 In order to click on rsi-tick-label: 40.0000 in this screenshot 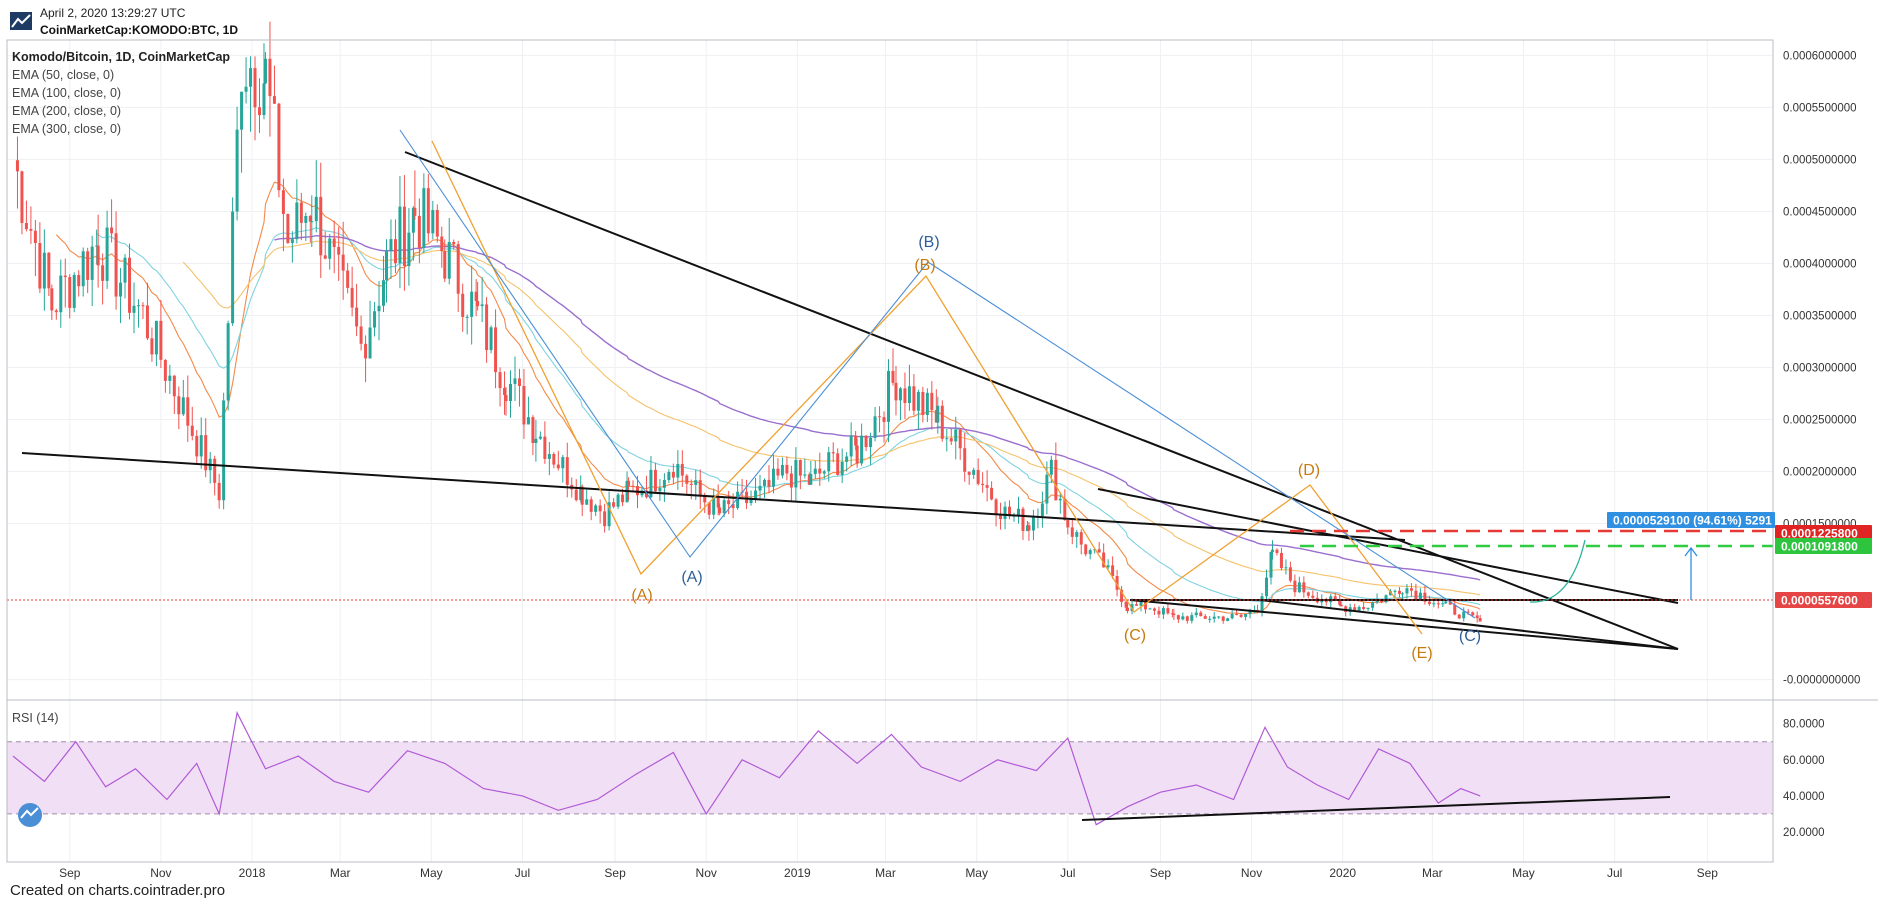, I will do `click(1804, 797)`.